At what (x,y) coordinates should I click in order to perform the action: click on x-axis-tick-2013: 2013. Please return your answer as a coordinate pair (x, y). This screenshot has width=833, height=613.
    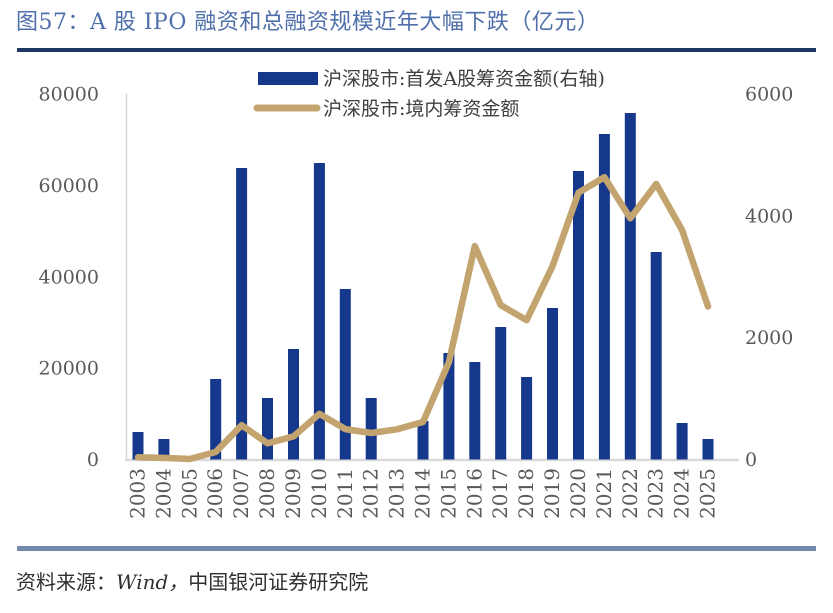
    Looking at the image, I should click on (397, 493).